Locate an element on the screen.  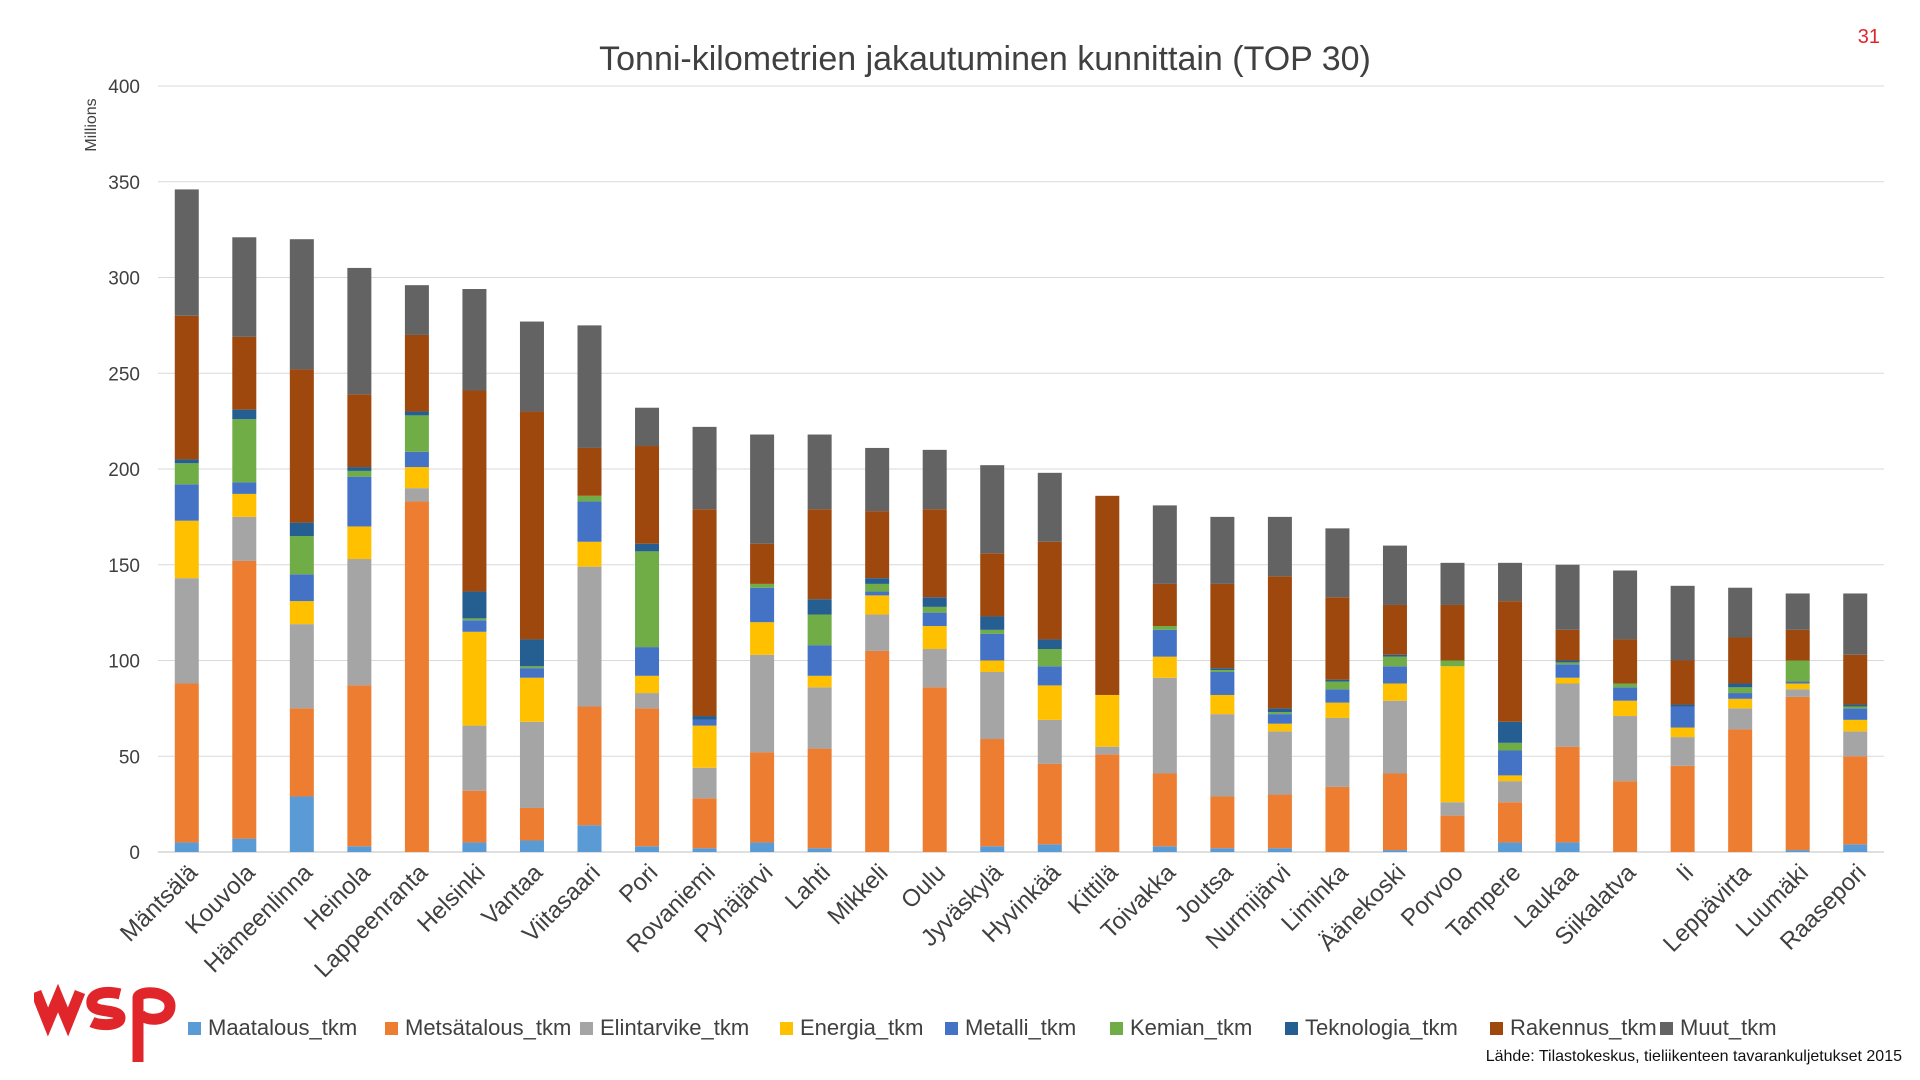
legend-label: Rakennus_tkm is located at coordinates (1583, 1027).